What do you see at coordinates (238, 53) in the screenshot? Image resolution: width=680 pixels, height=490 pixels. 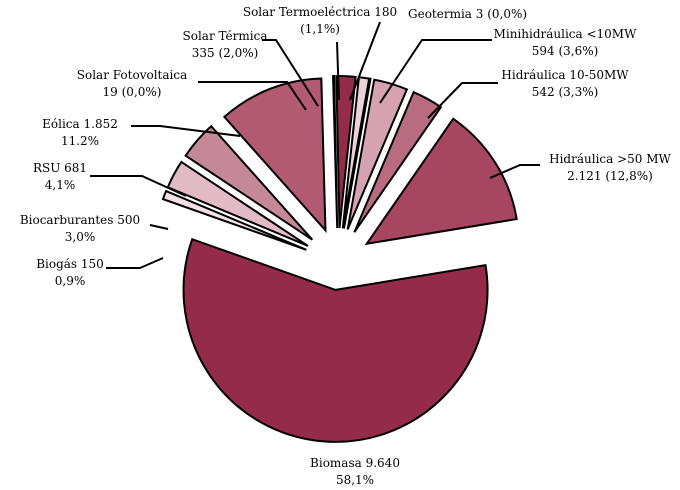 I see `label-percent-labels: (2,0%)` at bounding box center [238, 53].